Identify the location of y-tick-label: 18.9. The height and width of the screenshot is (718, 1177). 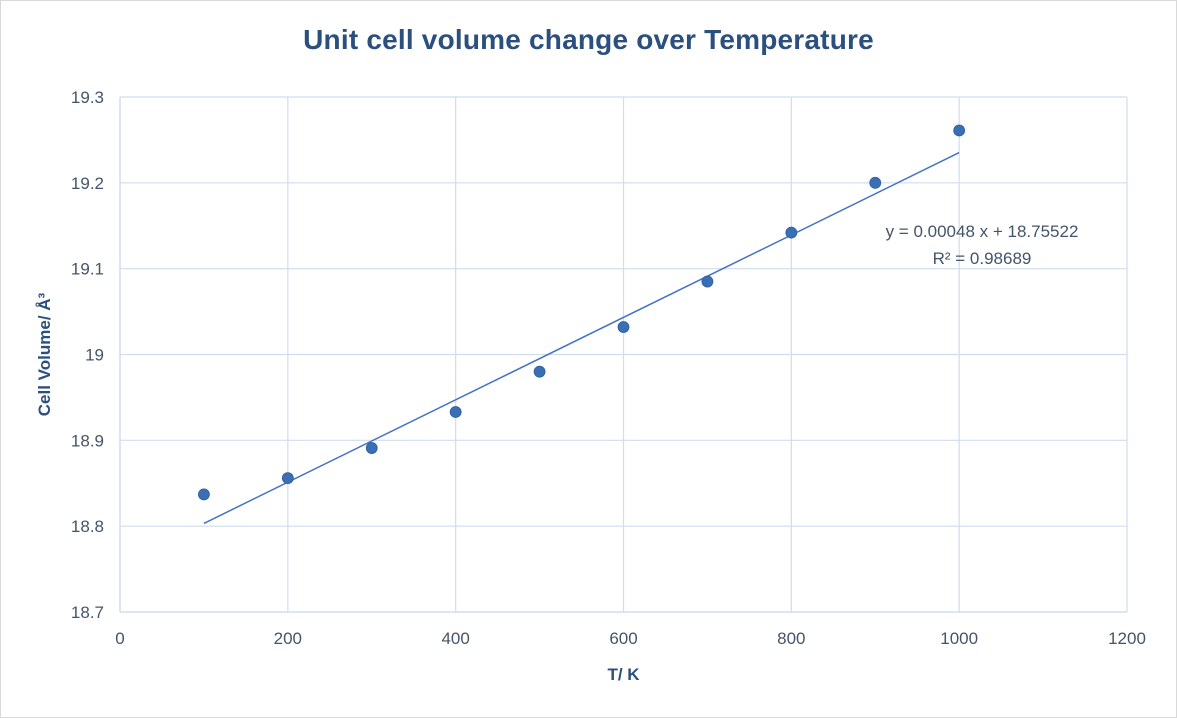
(87, 440).